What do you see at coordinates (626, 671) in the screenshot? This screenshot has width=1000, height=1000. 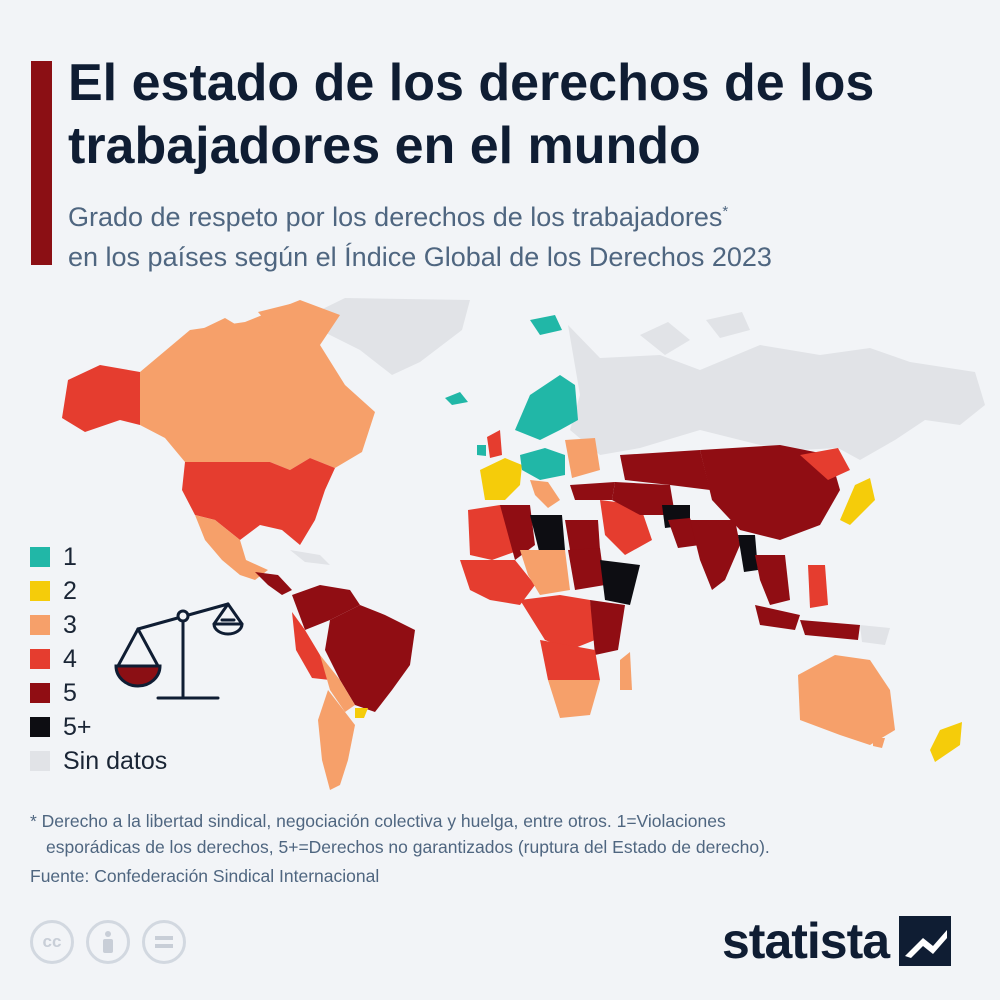 I see `madagascar` at bounding box center [626, 671].